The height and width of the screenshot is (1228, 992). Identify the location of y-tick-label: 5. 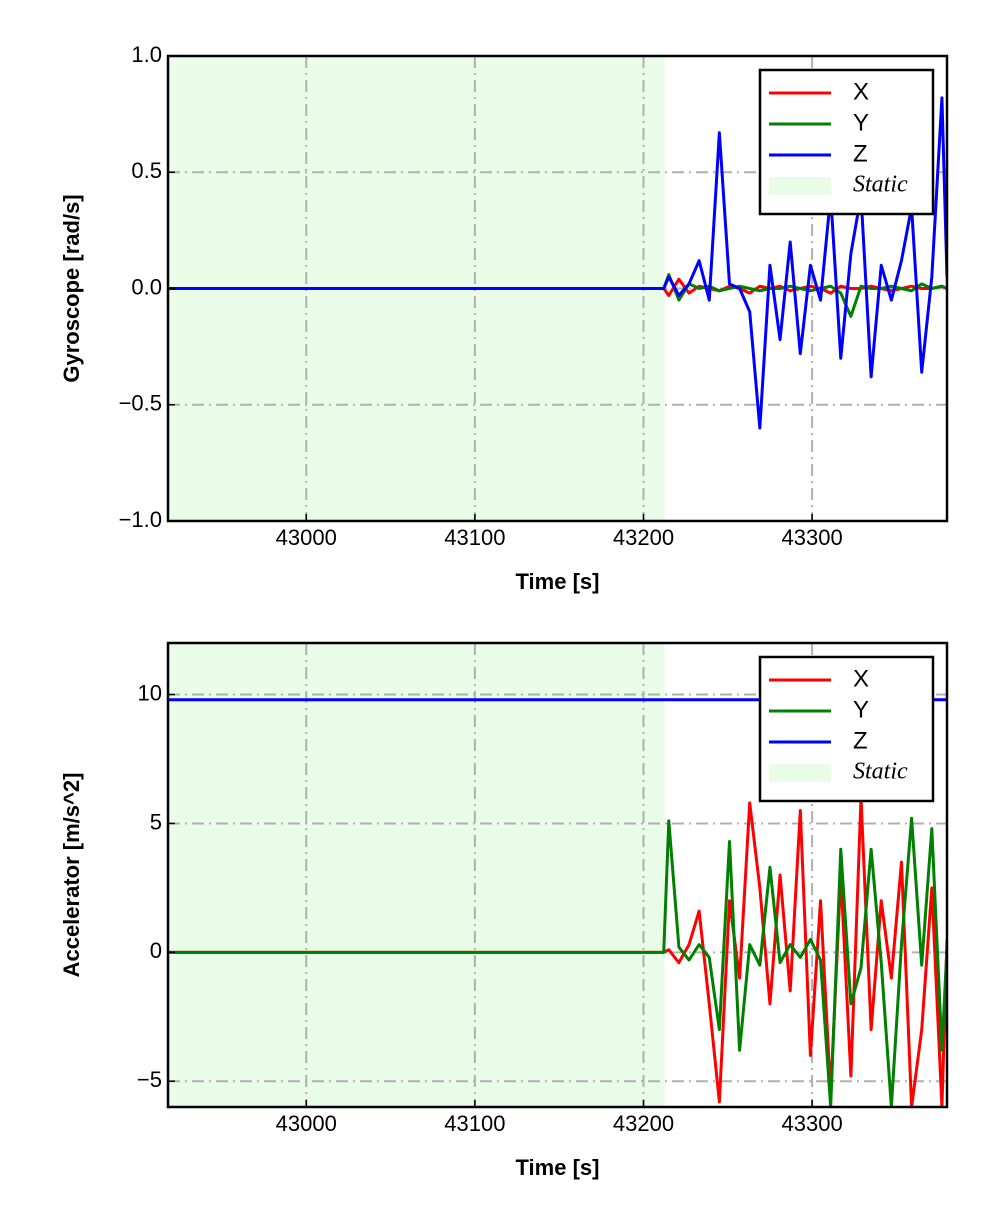
(156, 821).